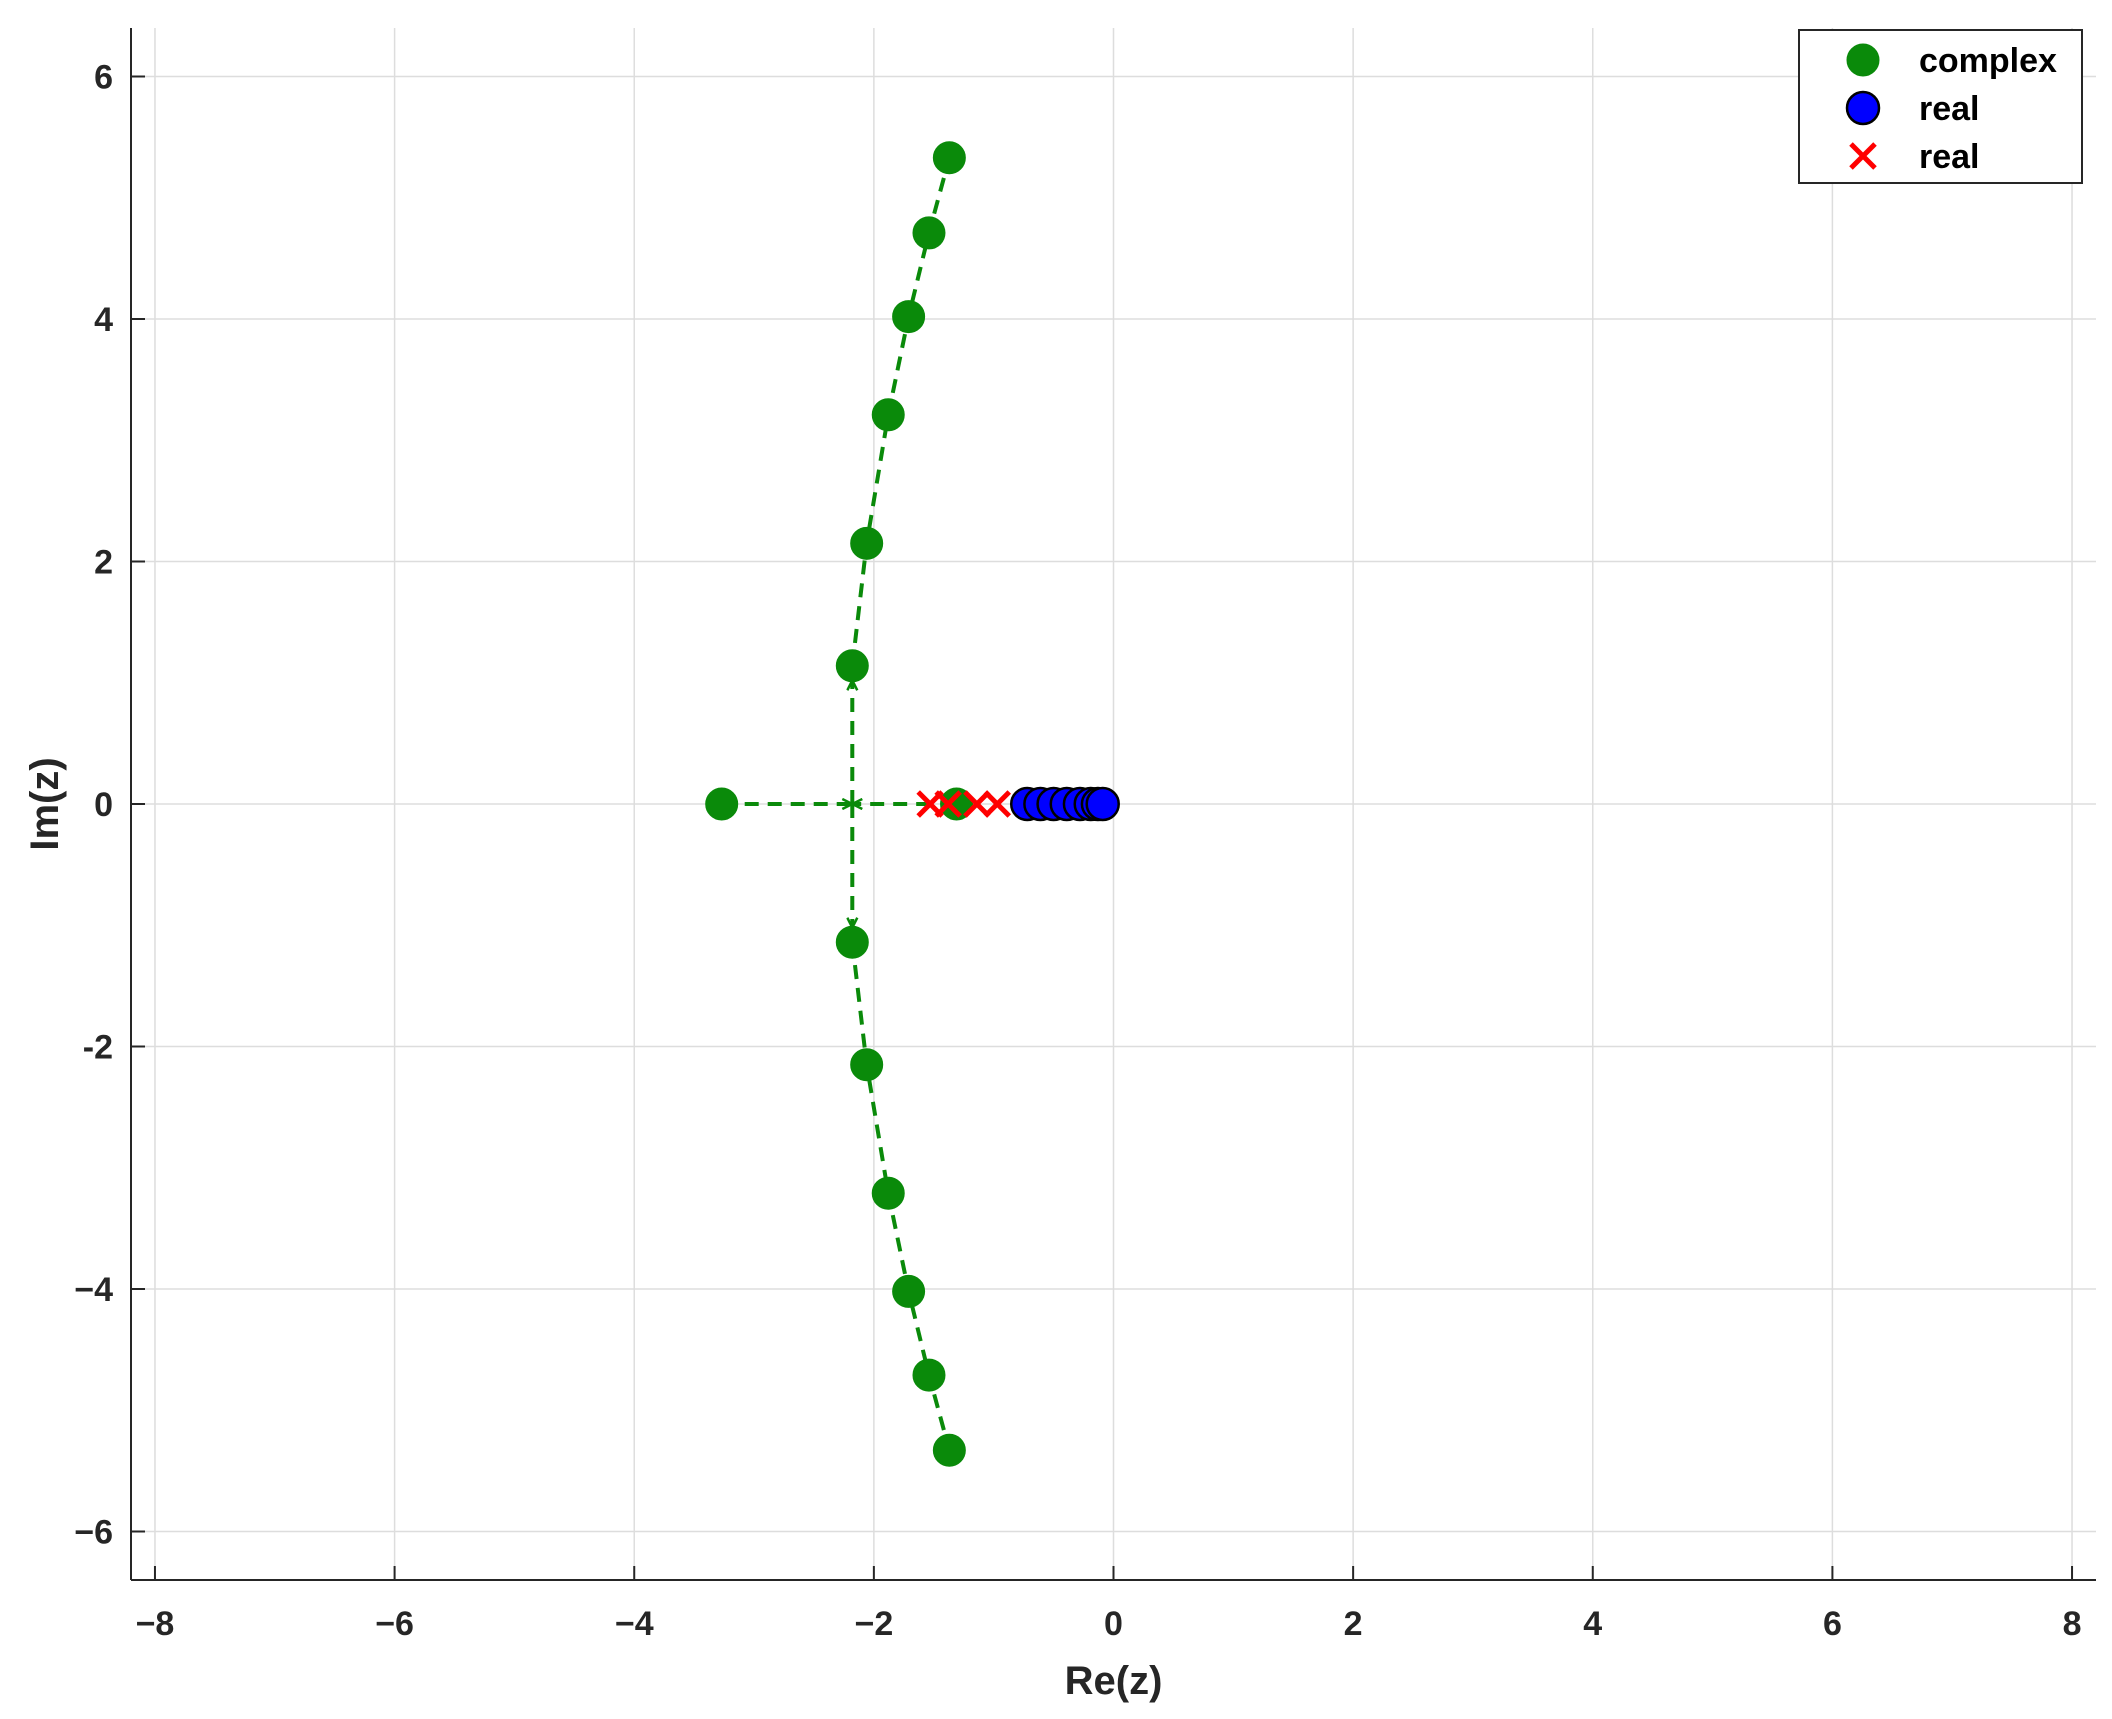 The width and height of the screenshot is (2112, 1719). I want to click on y-tick-label: 0, so click(103, 805).